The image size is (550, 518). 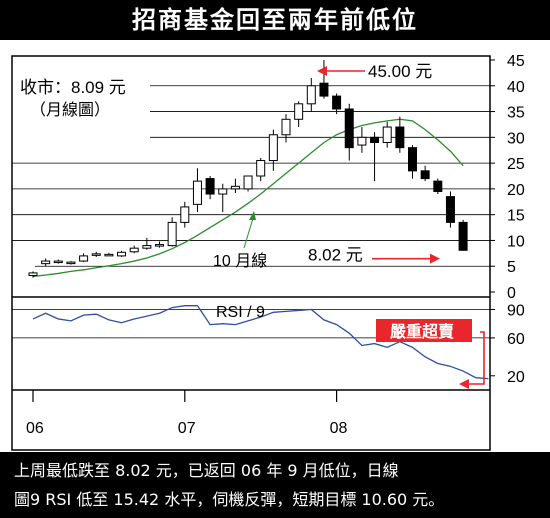 What do you see at coordinates (435, 258) in the screenshot?
I see `low-arrowhead` at bounding box center [435, 258].